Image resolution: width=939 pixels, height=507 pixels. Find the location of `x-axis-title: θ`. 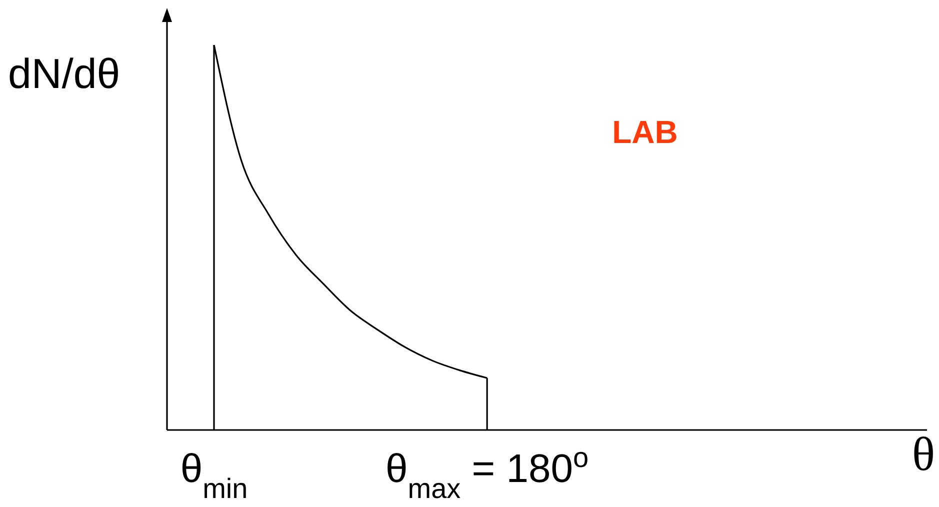

x-axis-title: θ is located at coordinates (923, 454).